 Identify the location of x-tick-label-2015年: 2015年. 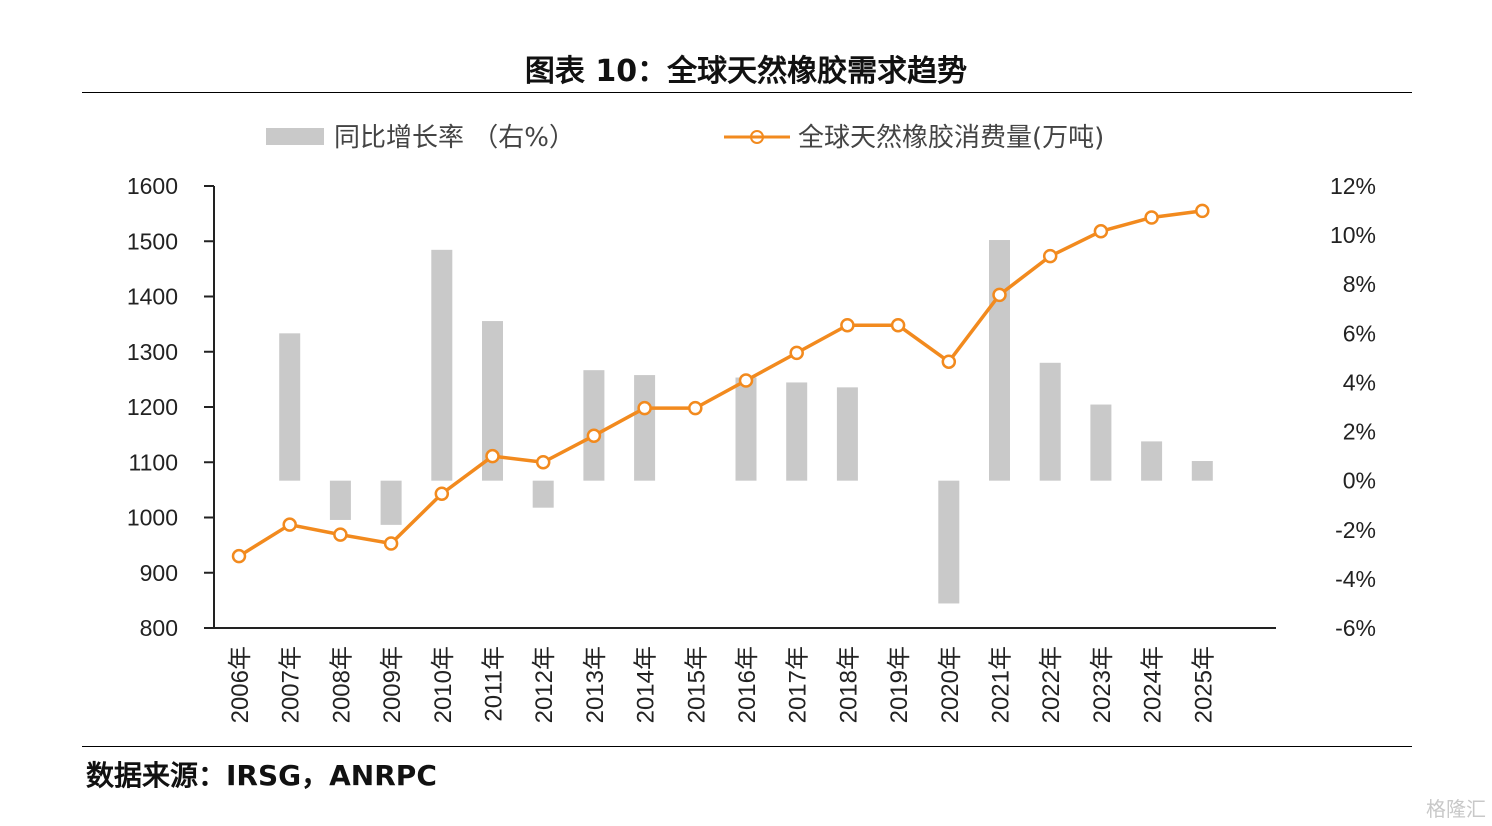
(696, 684).